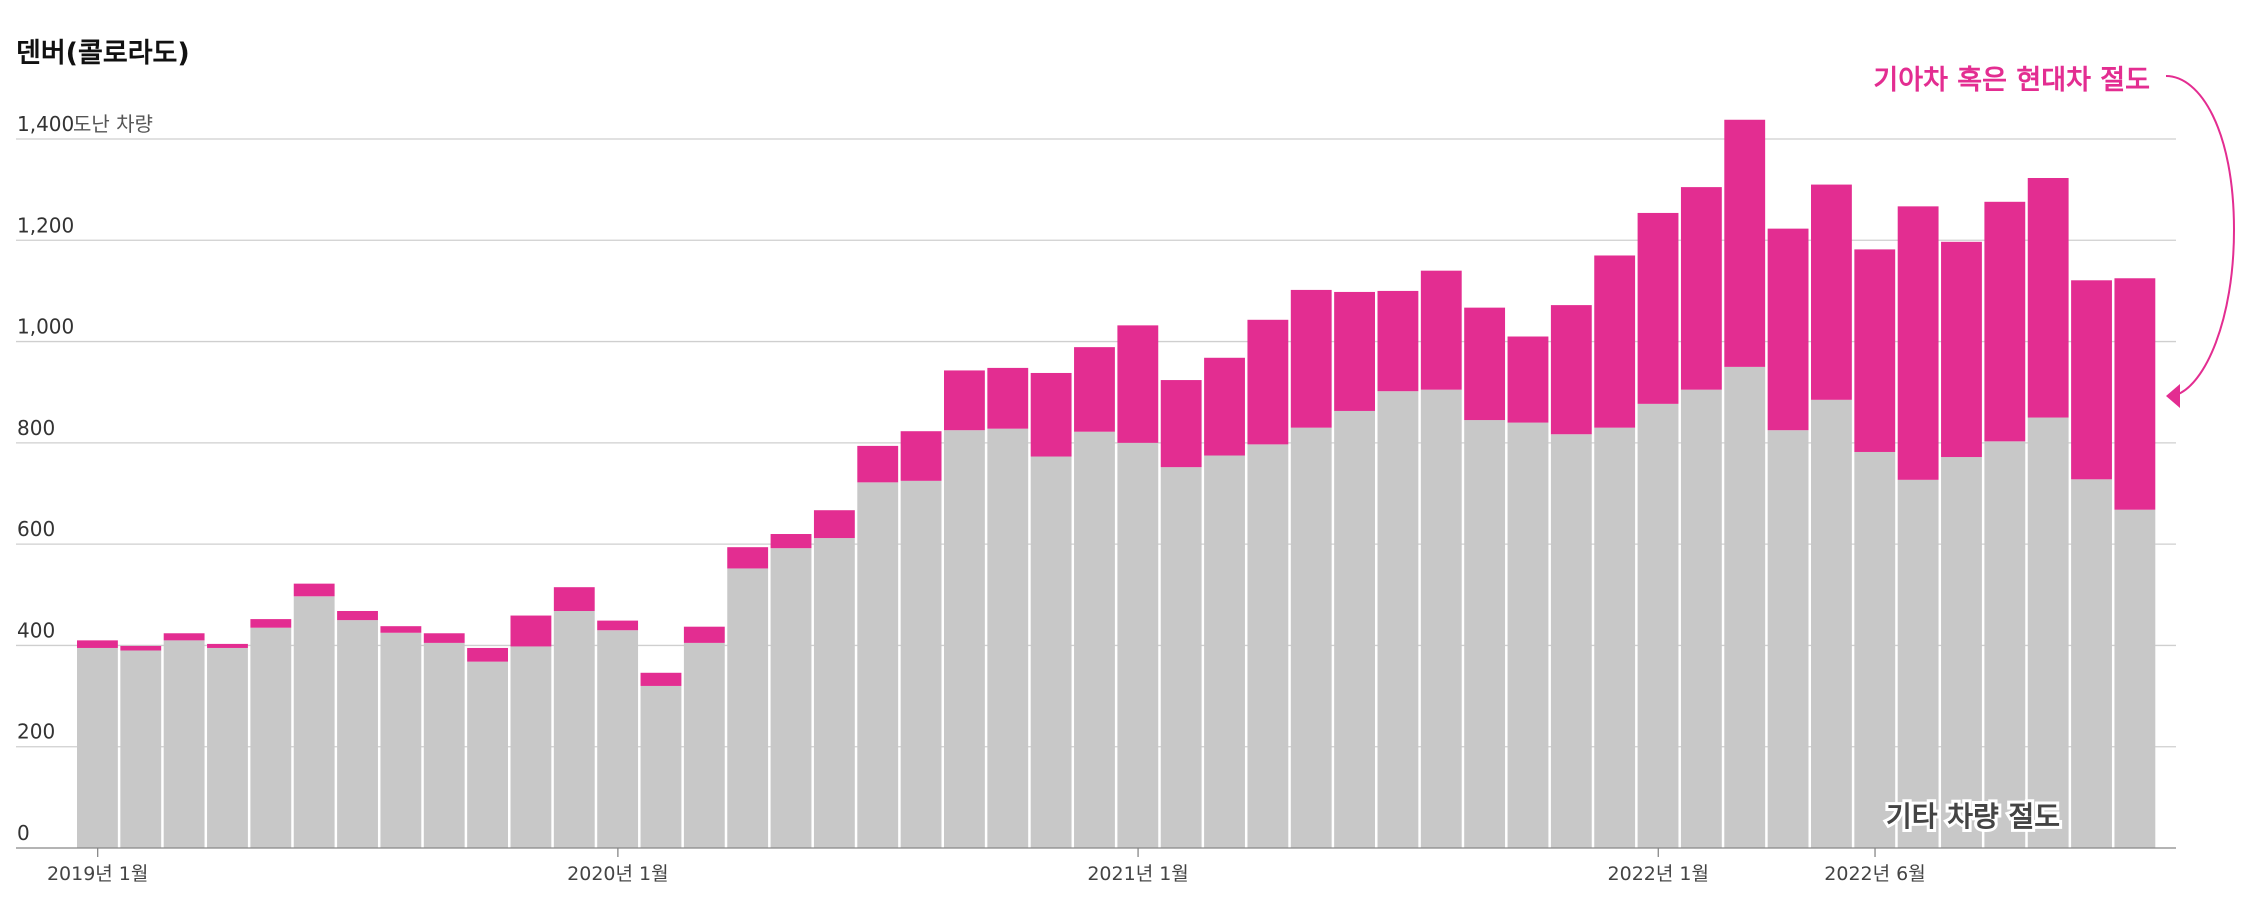 This screenshot has height=920, width=2244. I want to click on y-tick-label-1200: 1,200, so click(45, 225).